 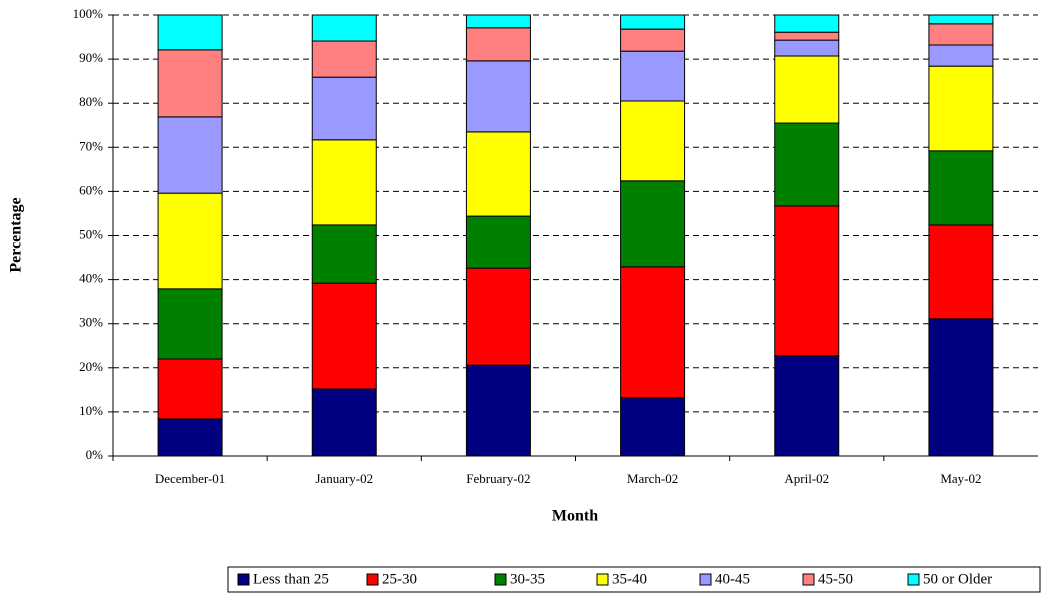 I want to click on y-tick-label: 100%, so click(x=88, y=13).